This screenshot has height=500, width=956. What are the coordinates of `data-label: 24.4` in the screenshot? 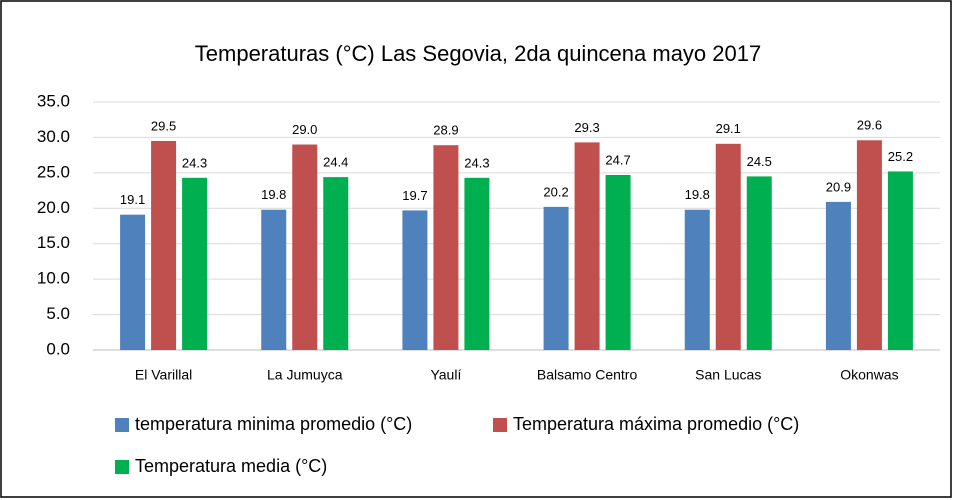 It's located at (335, 162).